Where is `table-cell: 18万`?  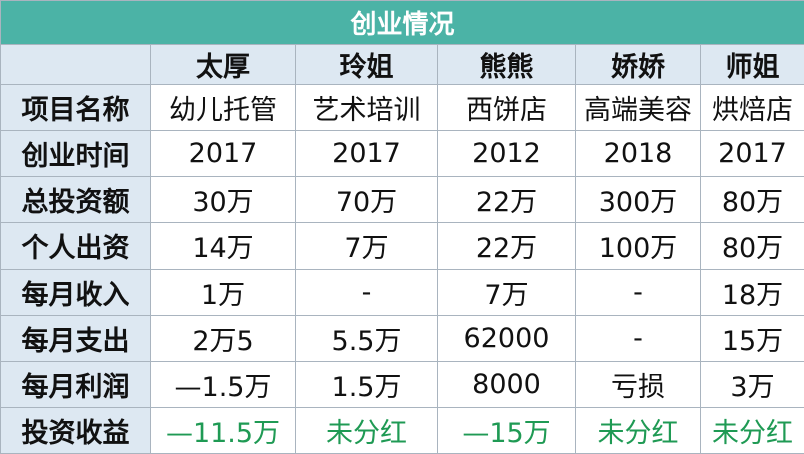
table-cell: 18万 is located at coordinates (751, 292).